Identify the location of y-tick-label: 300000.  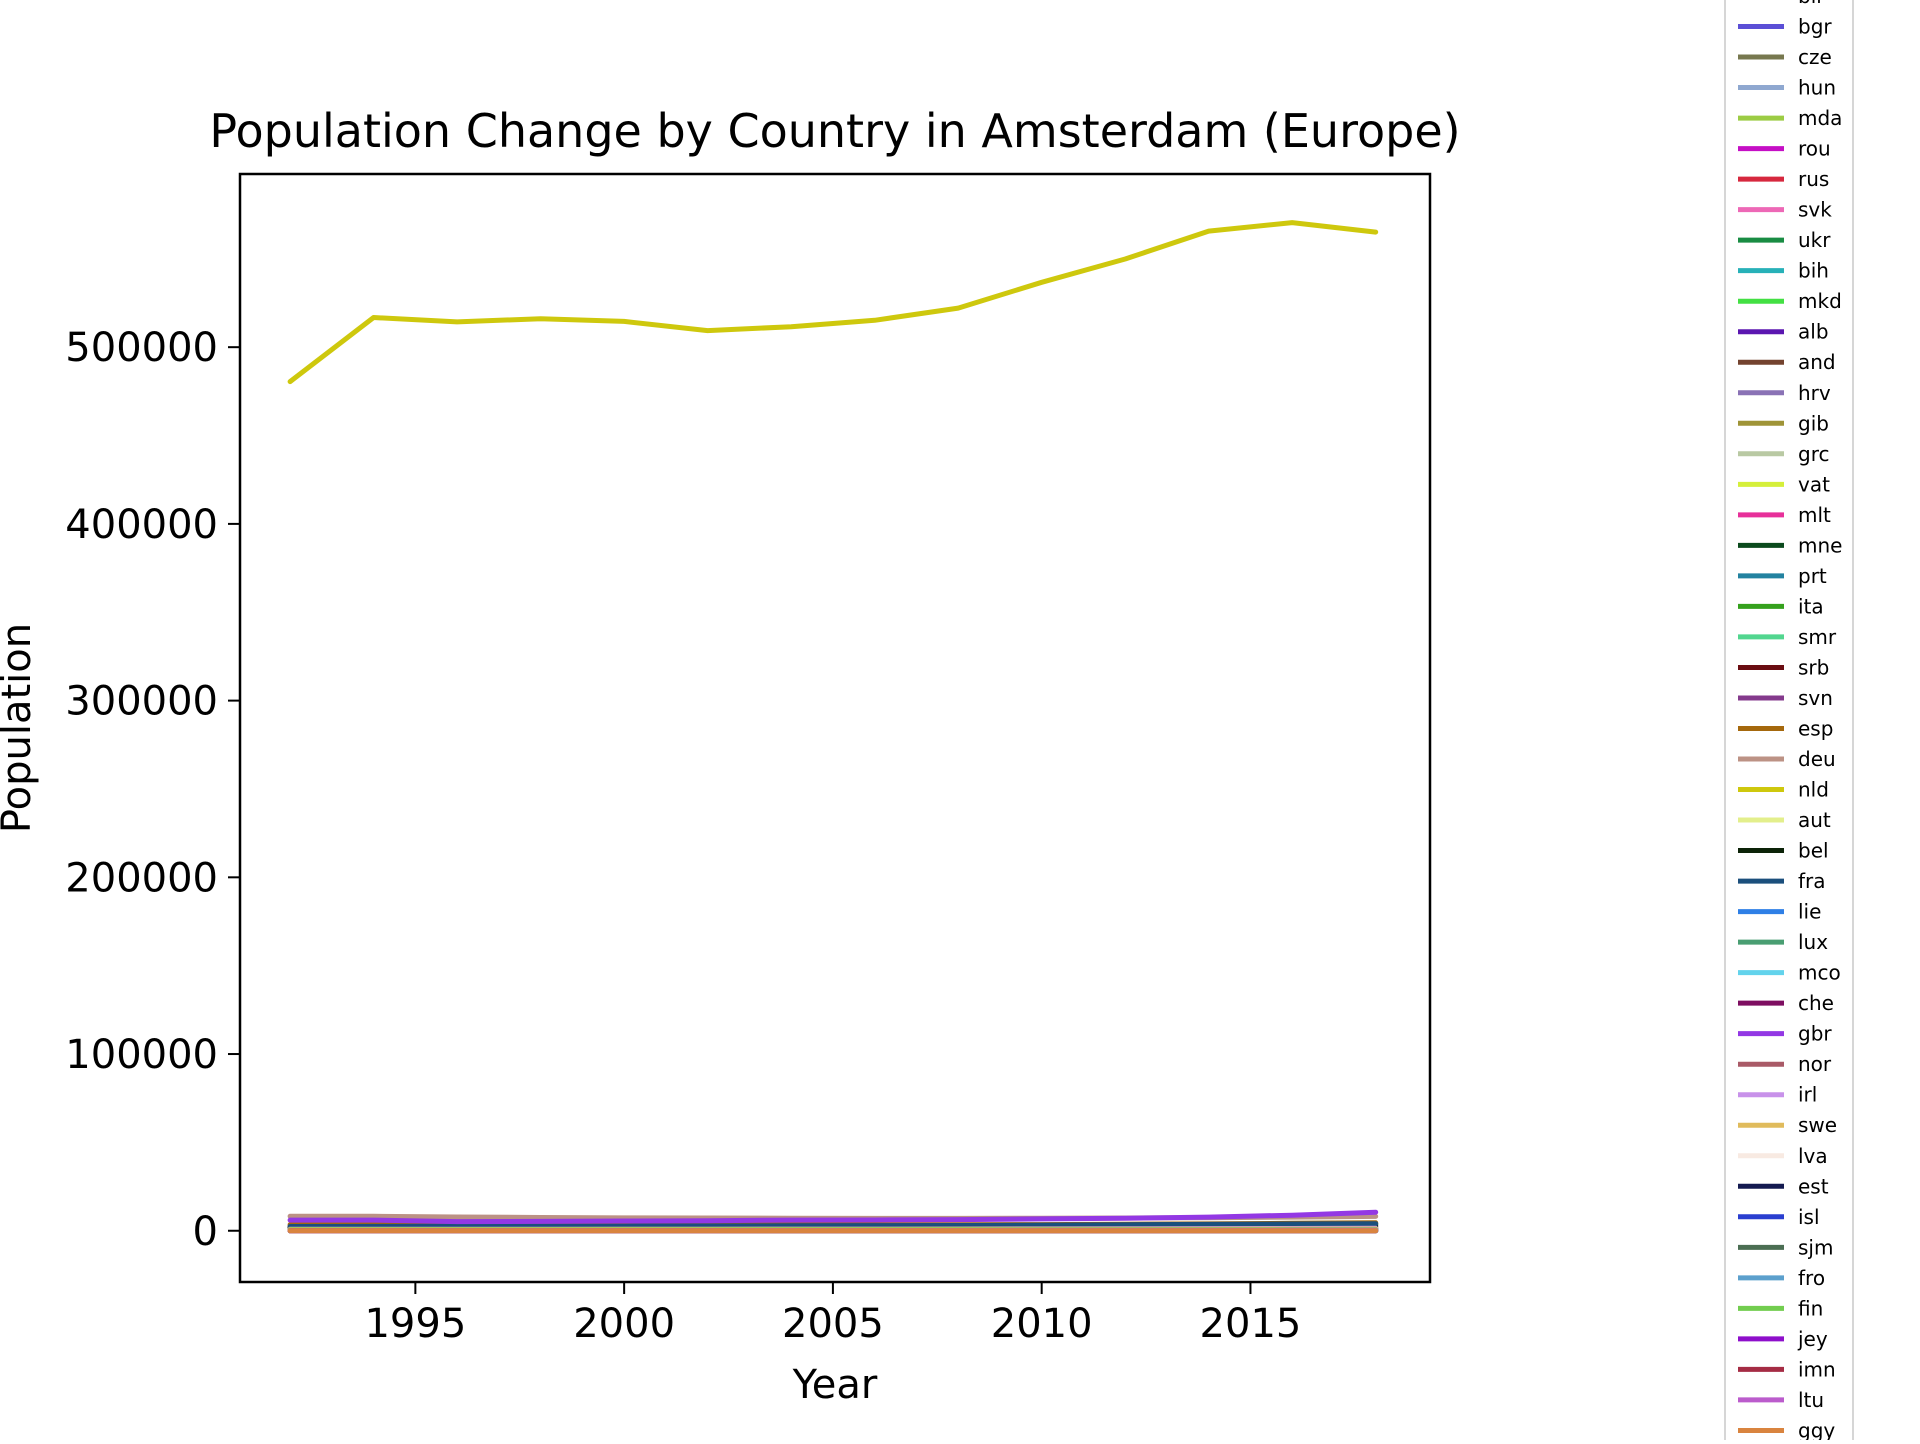
(141, 702).